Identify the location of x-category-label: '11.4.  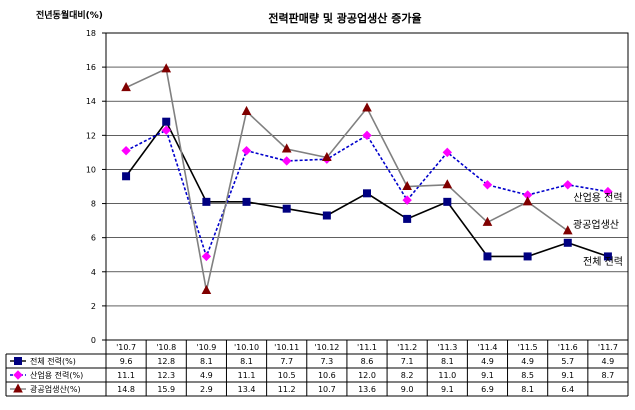
(487, 347).